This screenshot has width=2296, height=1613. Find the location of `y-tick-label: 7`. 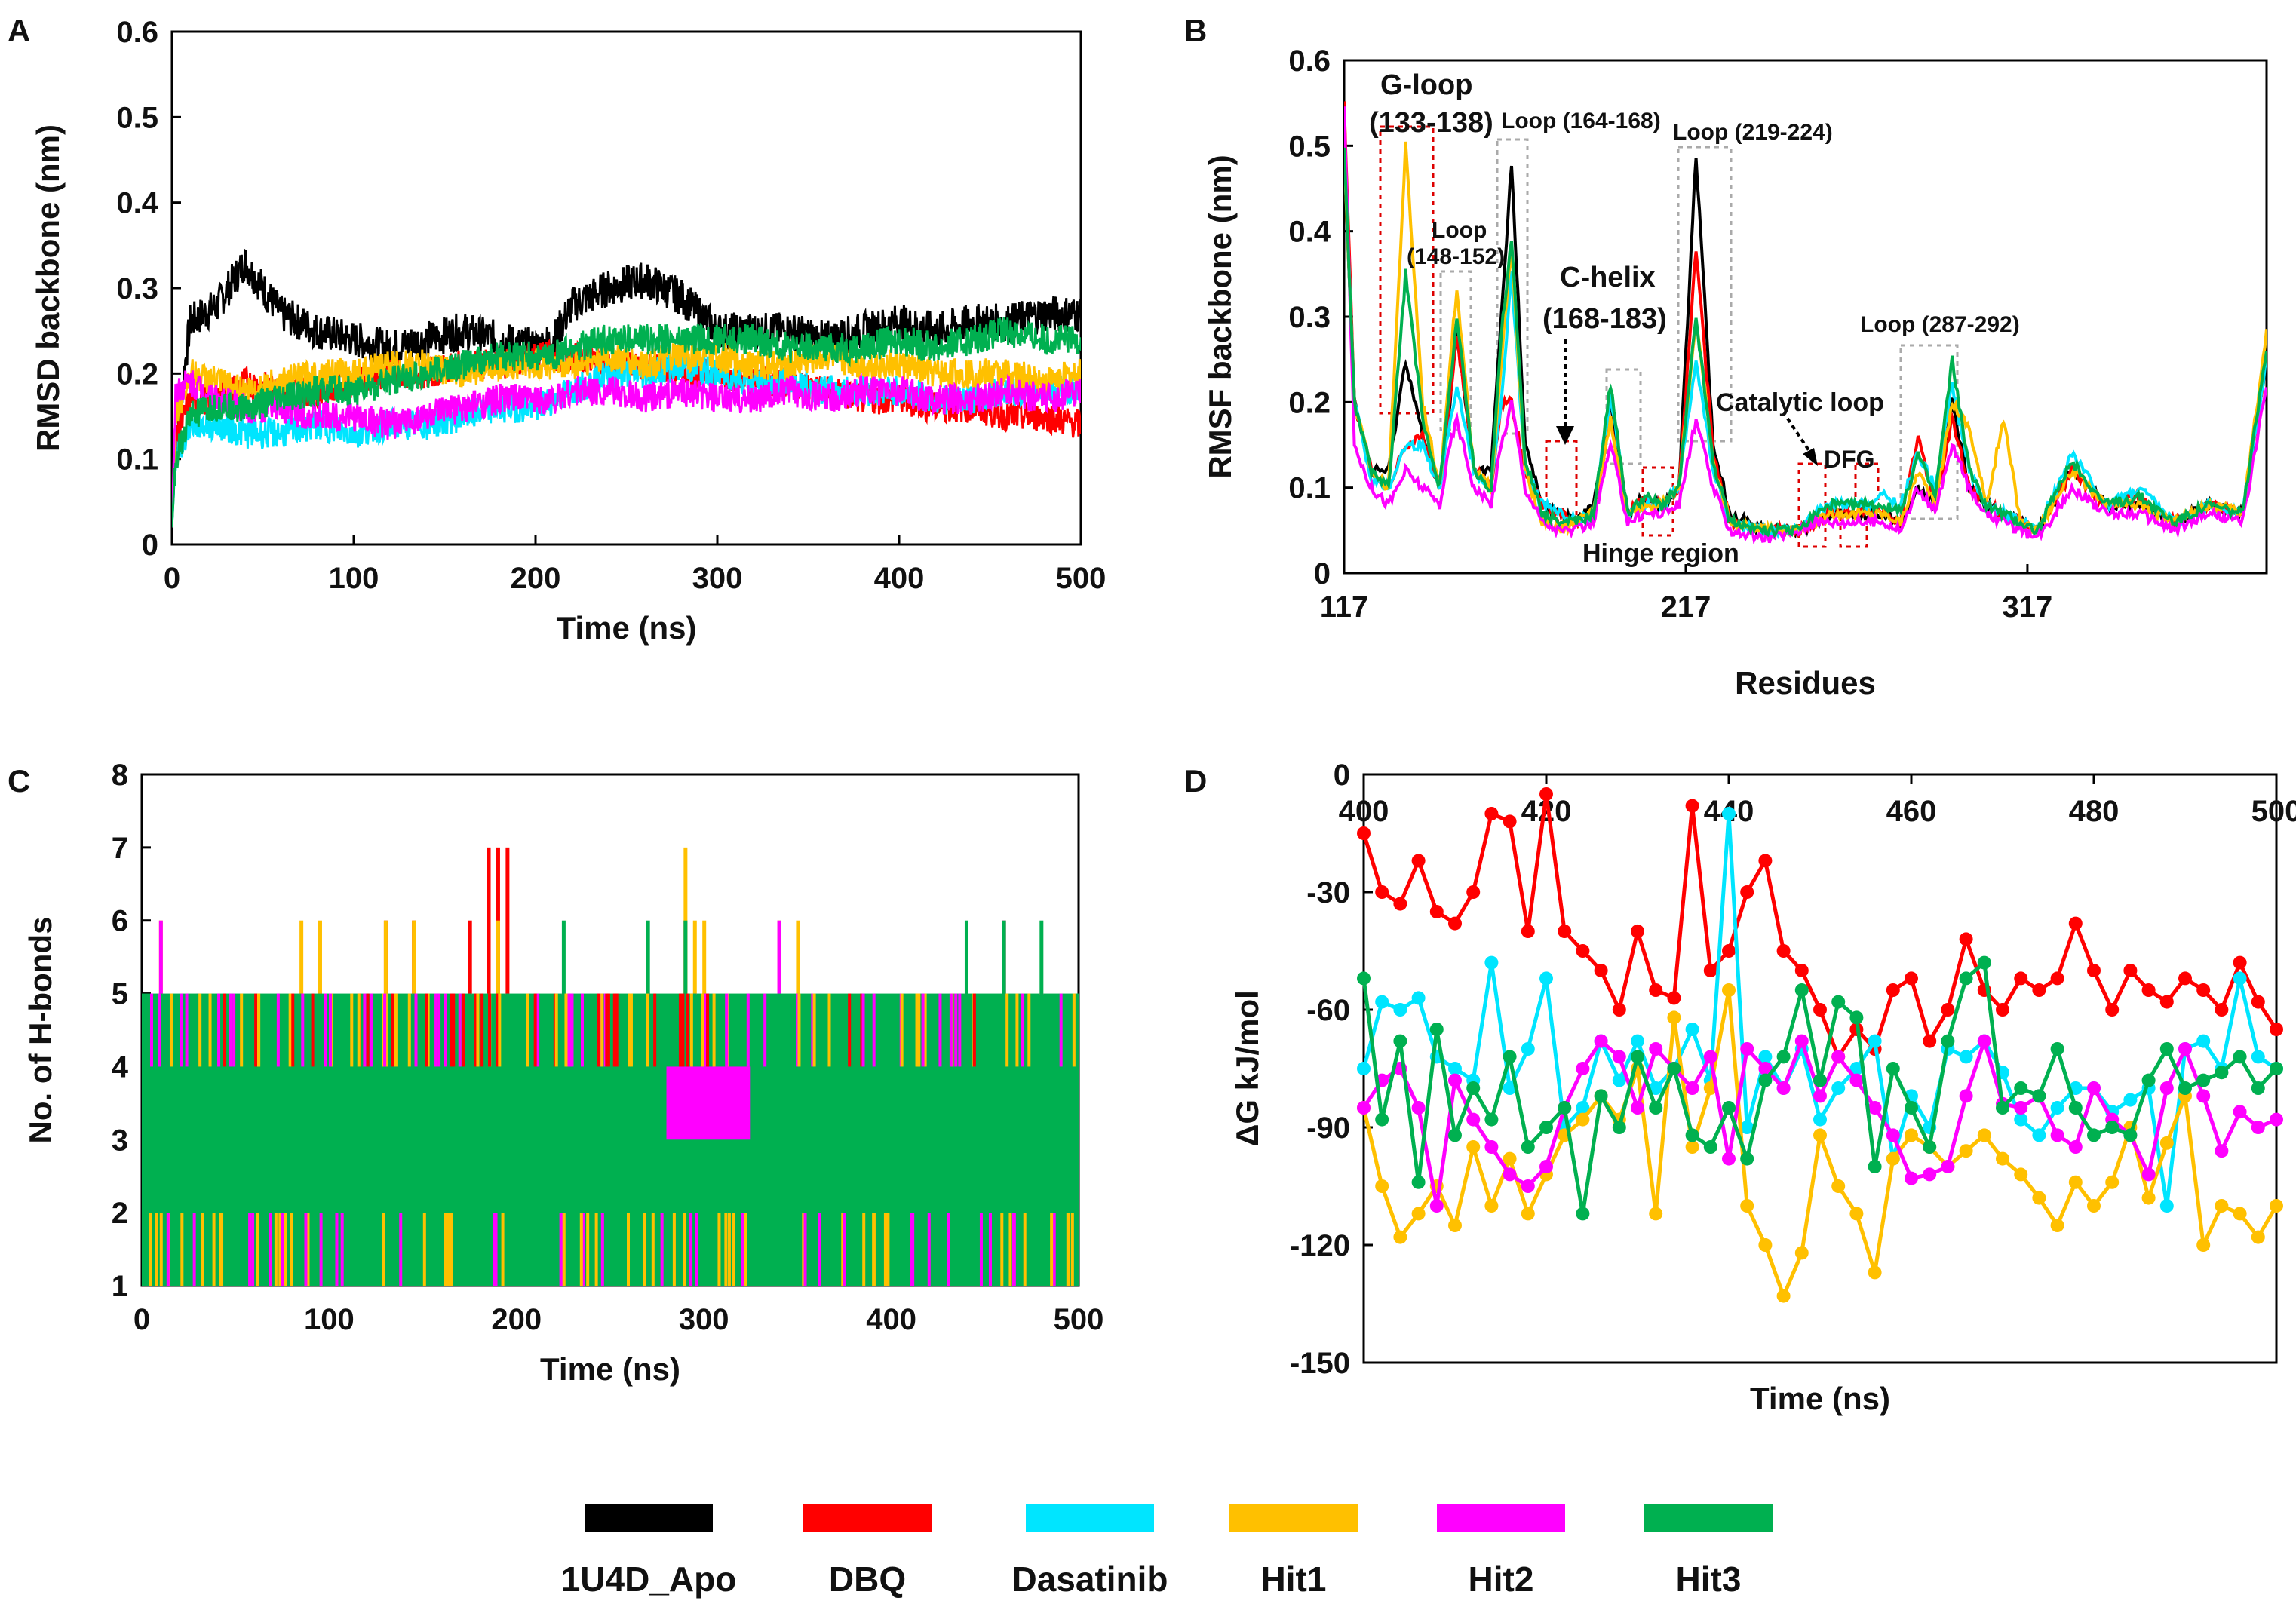

y-tick-label: 7 is located at coordinates (120, 848).